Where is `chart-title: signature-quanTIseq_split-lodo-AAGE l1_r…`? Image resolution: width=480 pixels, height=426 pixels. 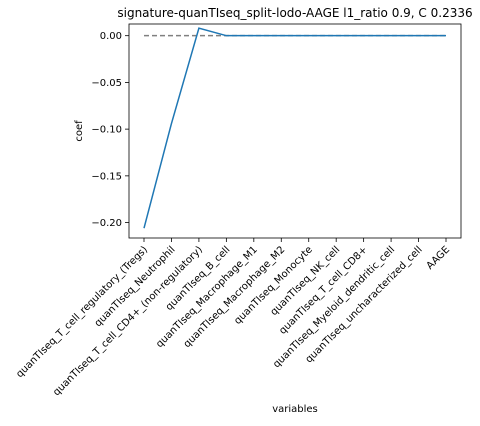 chart-title: signature-quanTIseq_split-lodo-AAGE l1_r… is located at coordinates (294, 13).